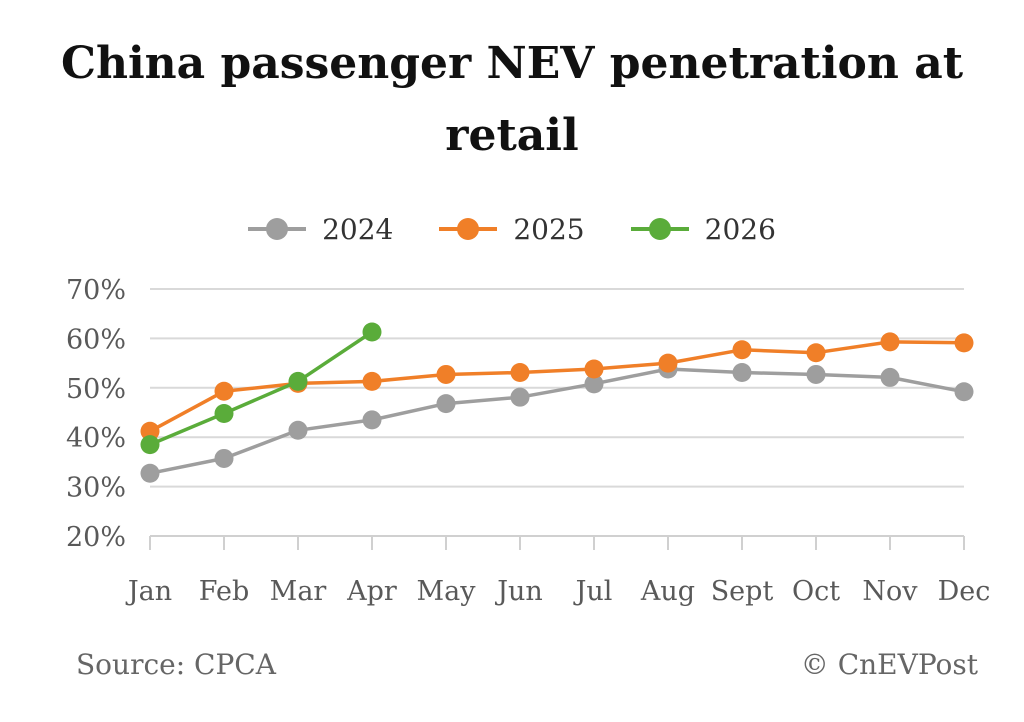  Describe the element at coordinates (96, 389) in the screenshot. I see `y-tick-label: 50%` at that location.